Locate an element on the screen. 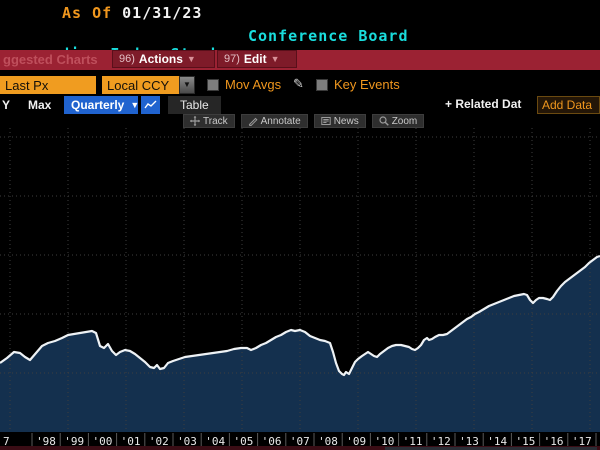 The width and height of the screenshot is (600, 450). range-tab-max: Max is located at coordinates (40, 105).